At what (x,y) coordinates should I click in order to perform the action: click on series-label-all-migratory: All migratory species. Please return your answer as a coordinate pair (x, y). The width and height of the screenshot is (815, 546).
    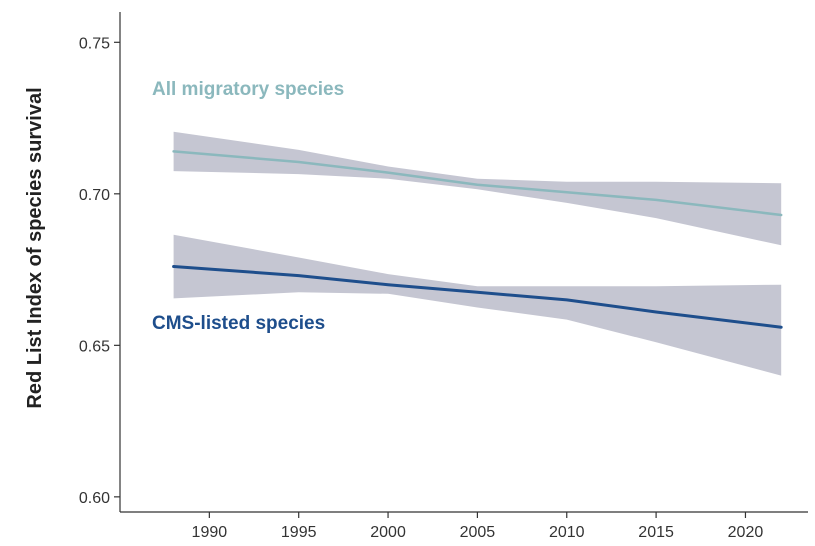
    Looking at the image, I should click on (248, 89).